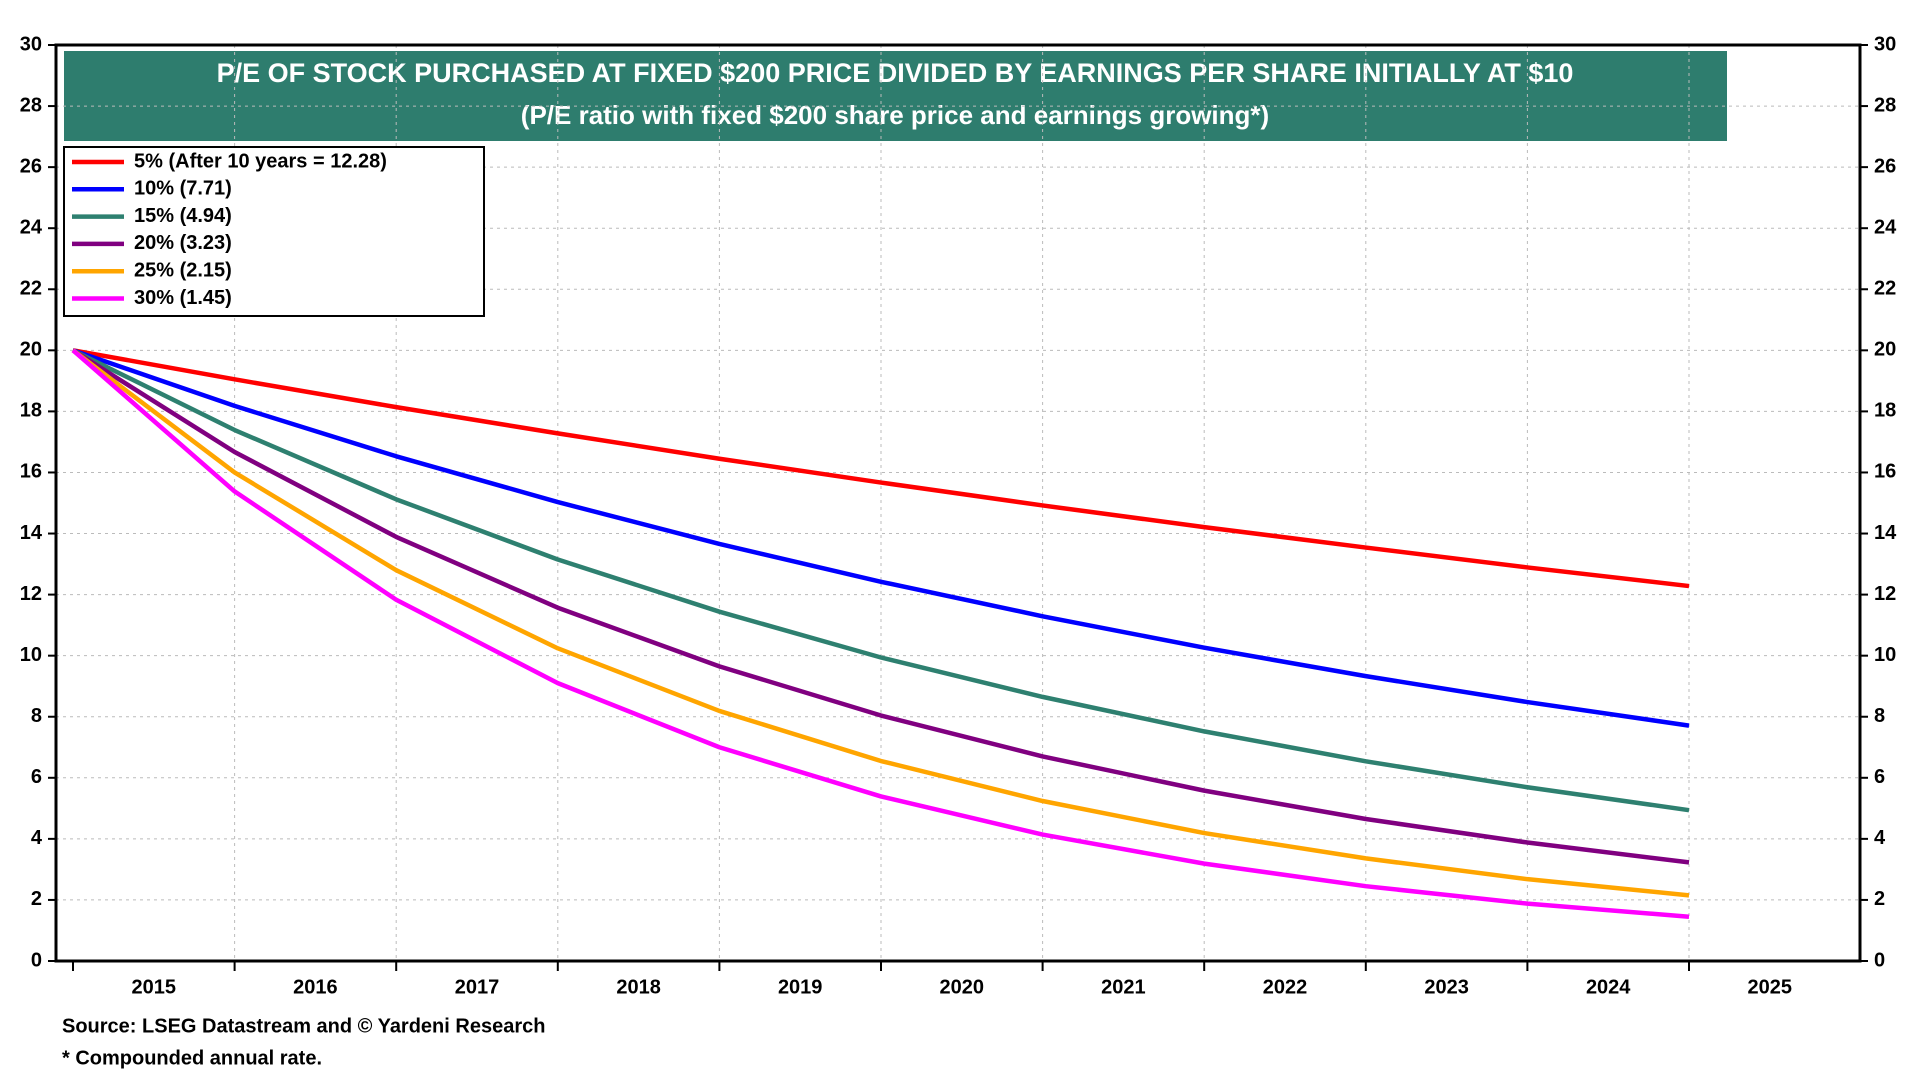 The width and height of the screenshot is (1920, 1080). Describe the element at coordinates (1885, 166) in the screenshot. I see `y2-tick-label: 26` at that location.